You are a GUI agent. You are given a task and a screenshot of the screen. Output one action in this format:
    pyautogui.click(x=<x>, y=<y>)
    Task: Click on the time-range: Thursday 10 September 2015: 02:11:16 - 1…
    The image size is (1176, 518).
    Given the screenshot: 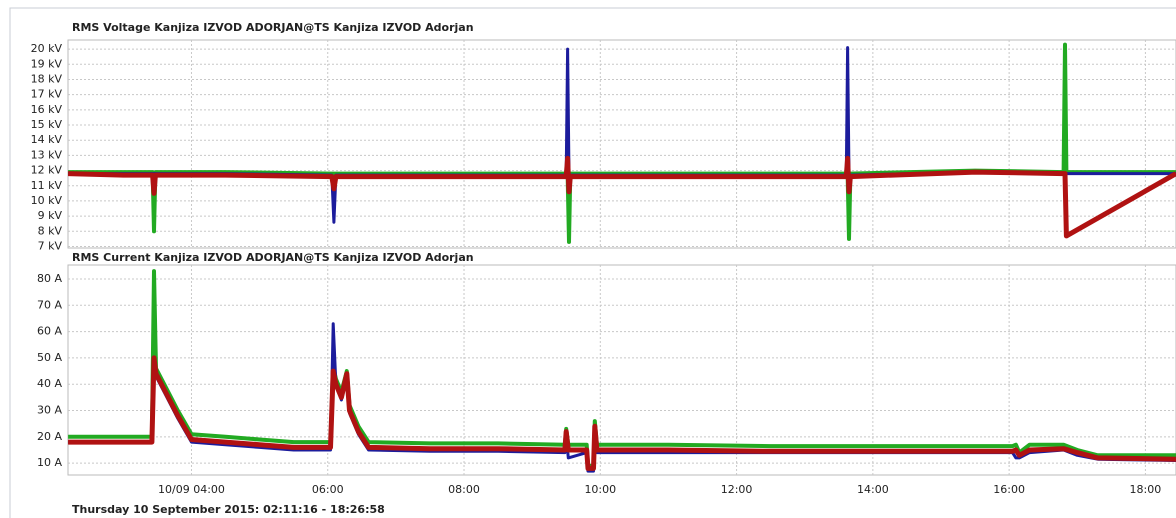 What is the action you would take?
    pyautogui.click(x=228, y=509)
    